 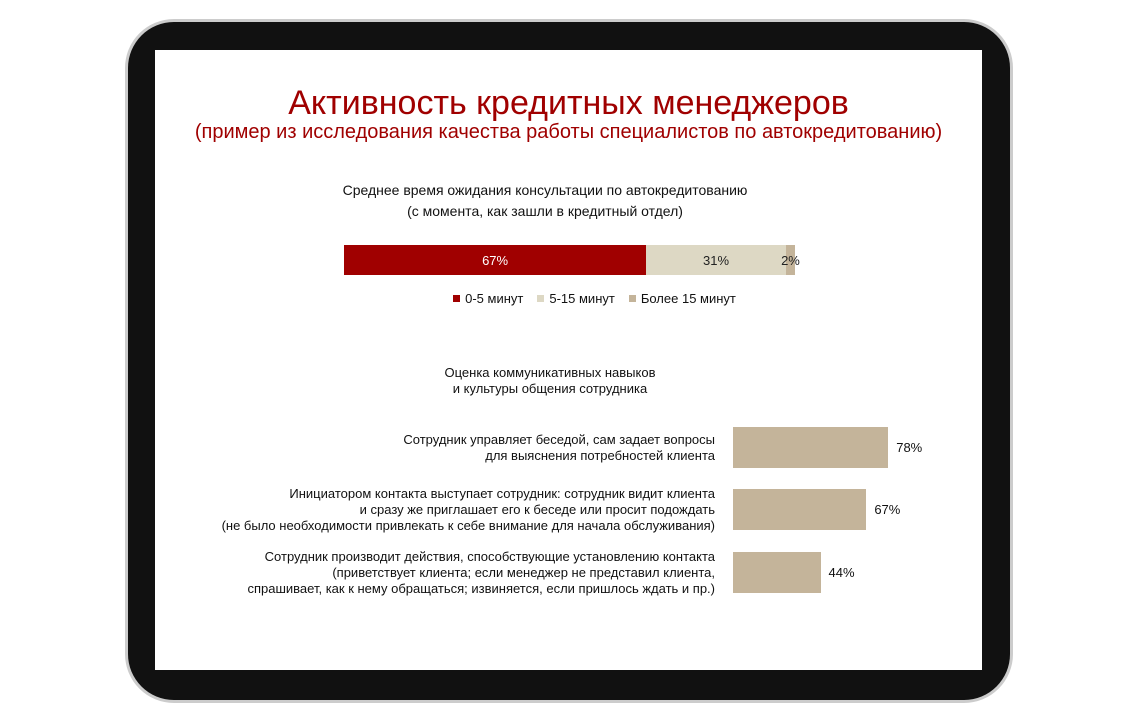 What do you see at coordinates (494, 298) in the screenshot?
I see `legend-label: 0-5 минут` at bounding box center [494, 298].